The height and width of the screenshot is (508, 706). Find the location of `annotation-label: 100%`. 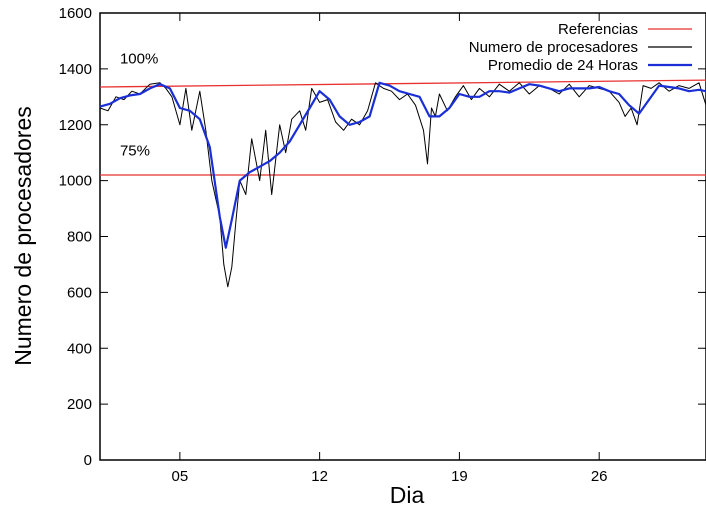

annotation-label: 100% is located at coordinates (139, 58).